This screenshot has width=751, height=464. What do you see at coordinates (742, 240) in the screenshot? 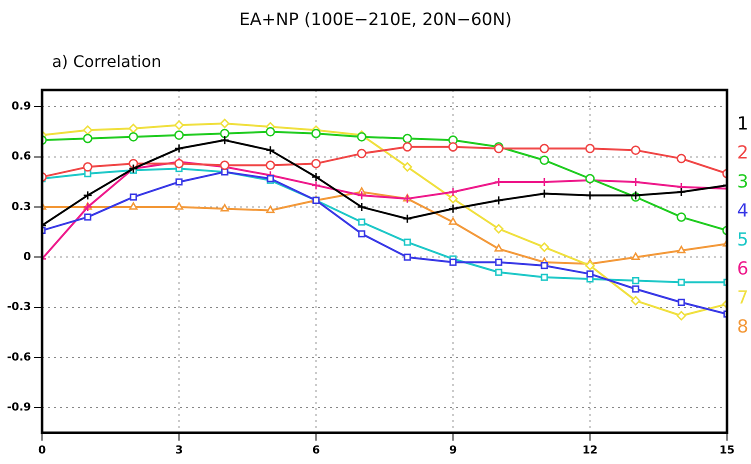
I see `series-label: 5` at bounding box center [742, 240].